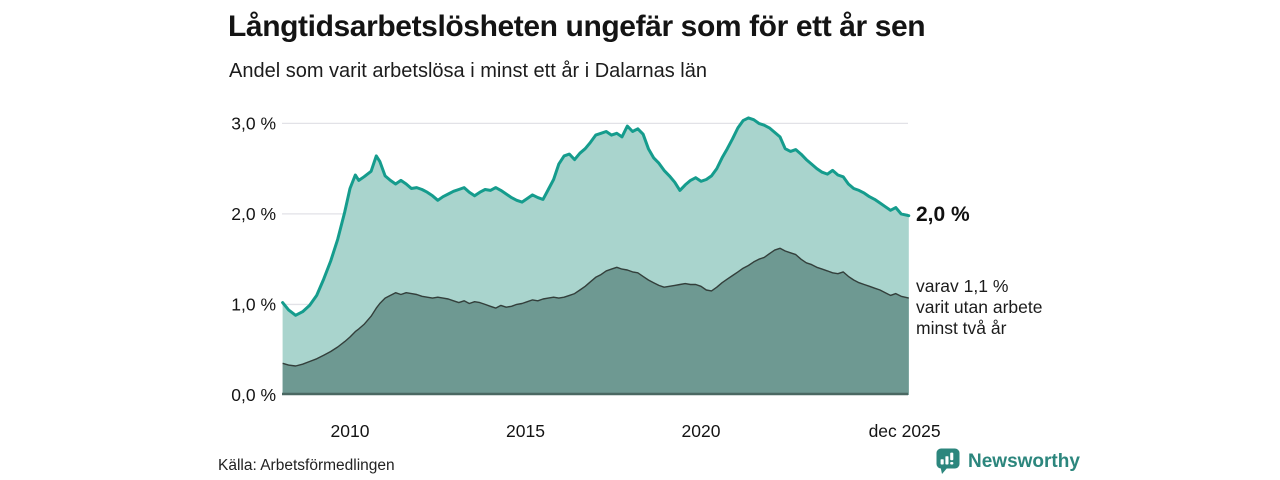 The image size is (1280, 480). Describe the element at coordinates (962, 286) in the screenshot. I see `annotation-line: varav 1,1 %` at that location.